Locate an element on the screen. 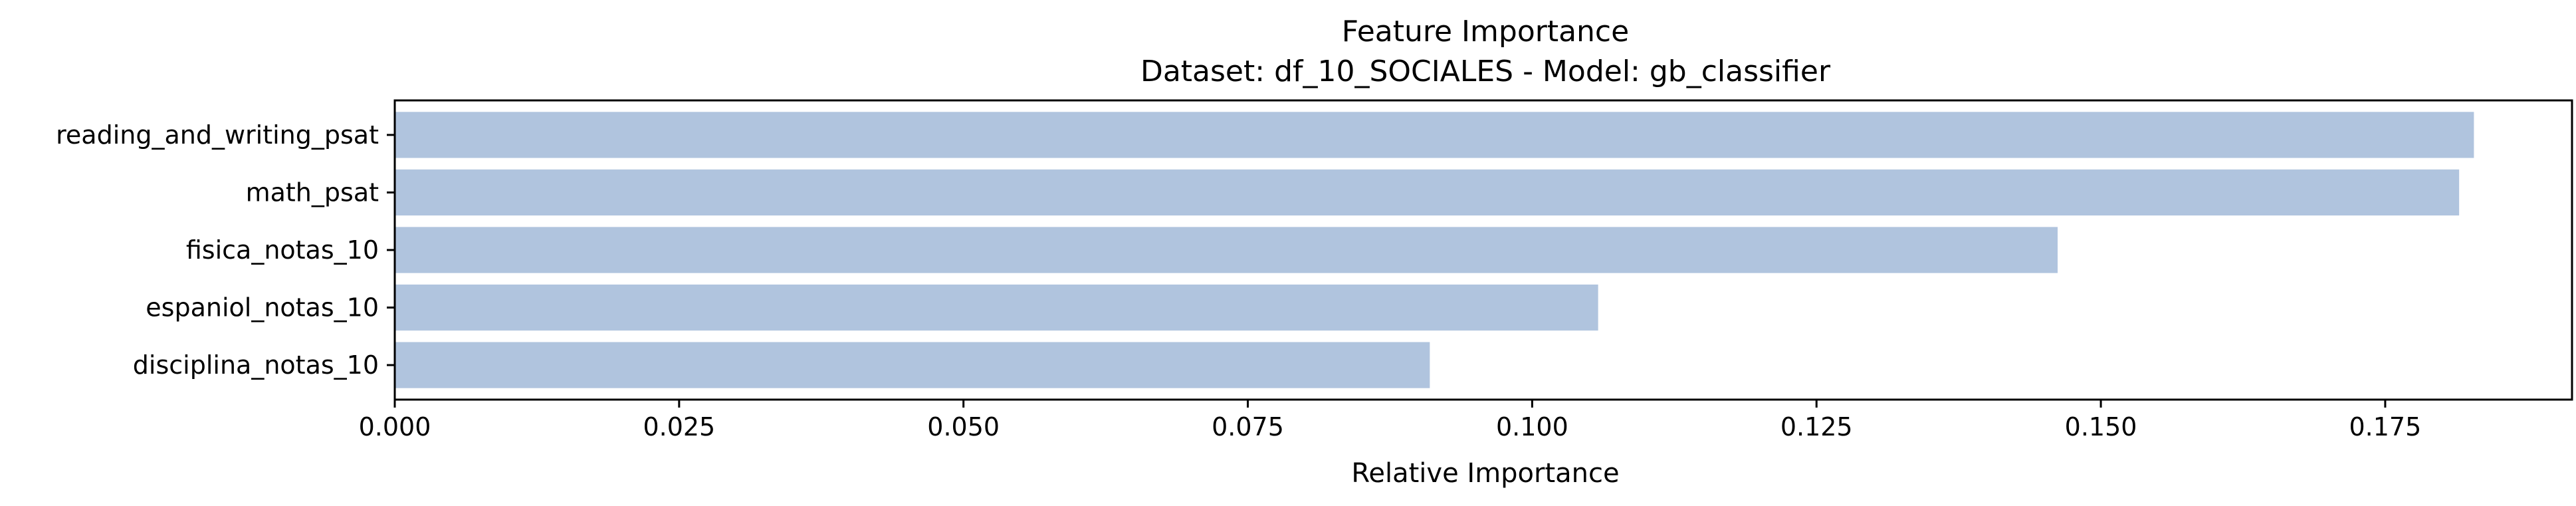  bar-reading_and_writing_psat is located at coordinates (1434, 135).